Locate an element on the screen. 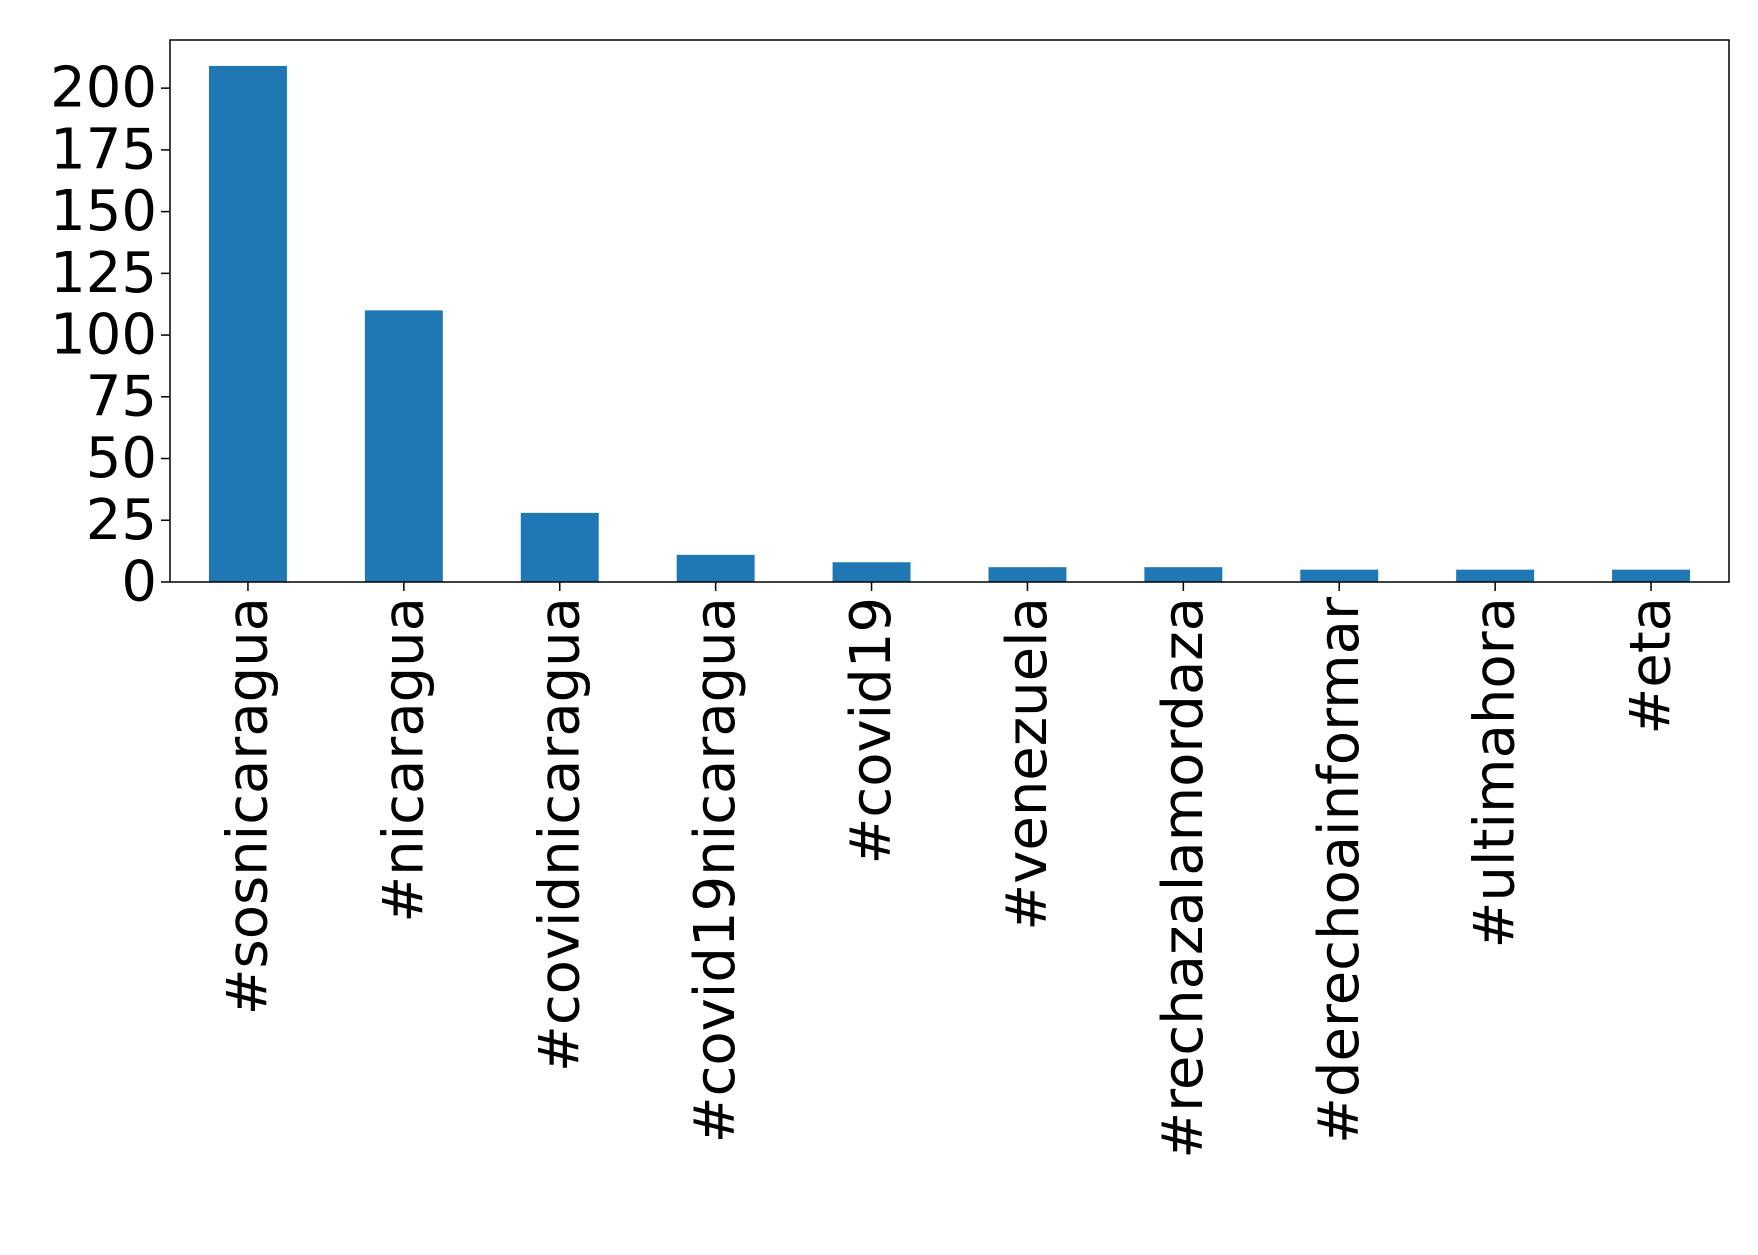  bar-venezuela is located at coordinates (1027, 574).